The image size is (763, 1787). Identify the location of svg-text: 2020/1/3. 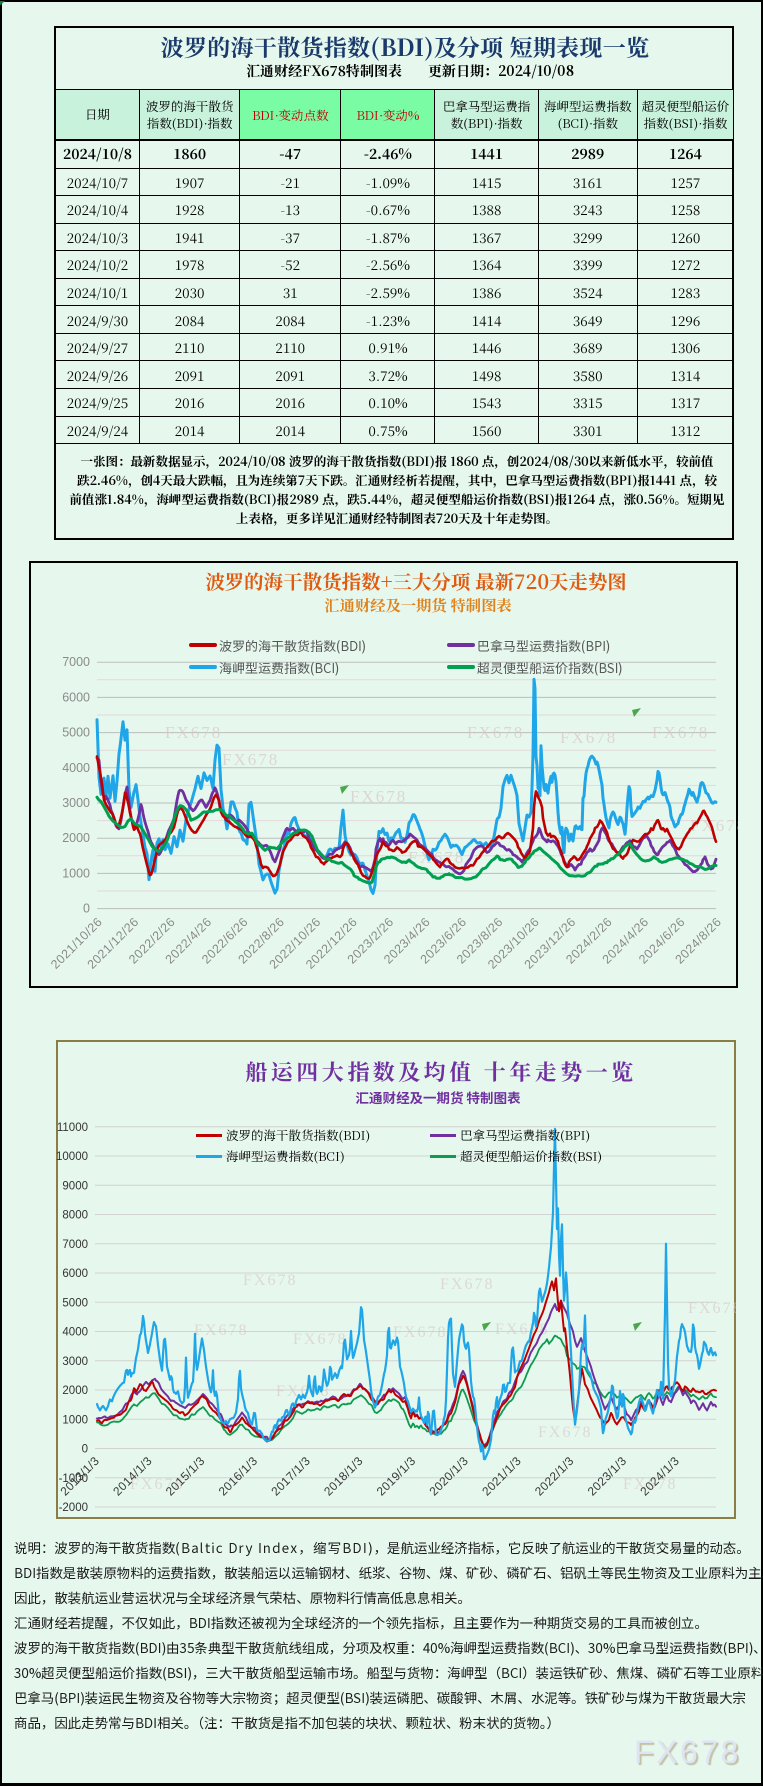
(448, 1476).